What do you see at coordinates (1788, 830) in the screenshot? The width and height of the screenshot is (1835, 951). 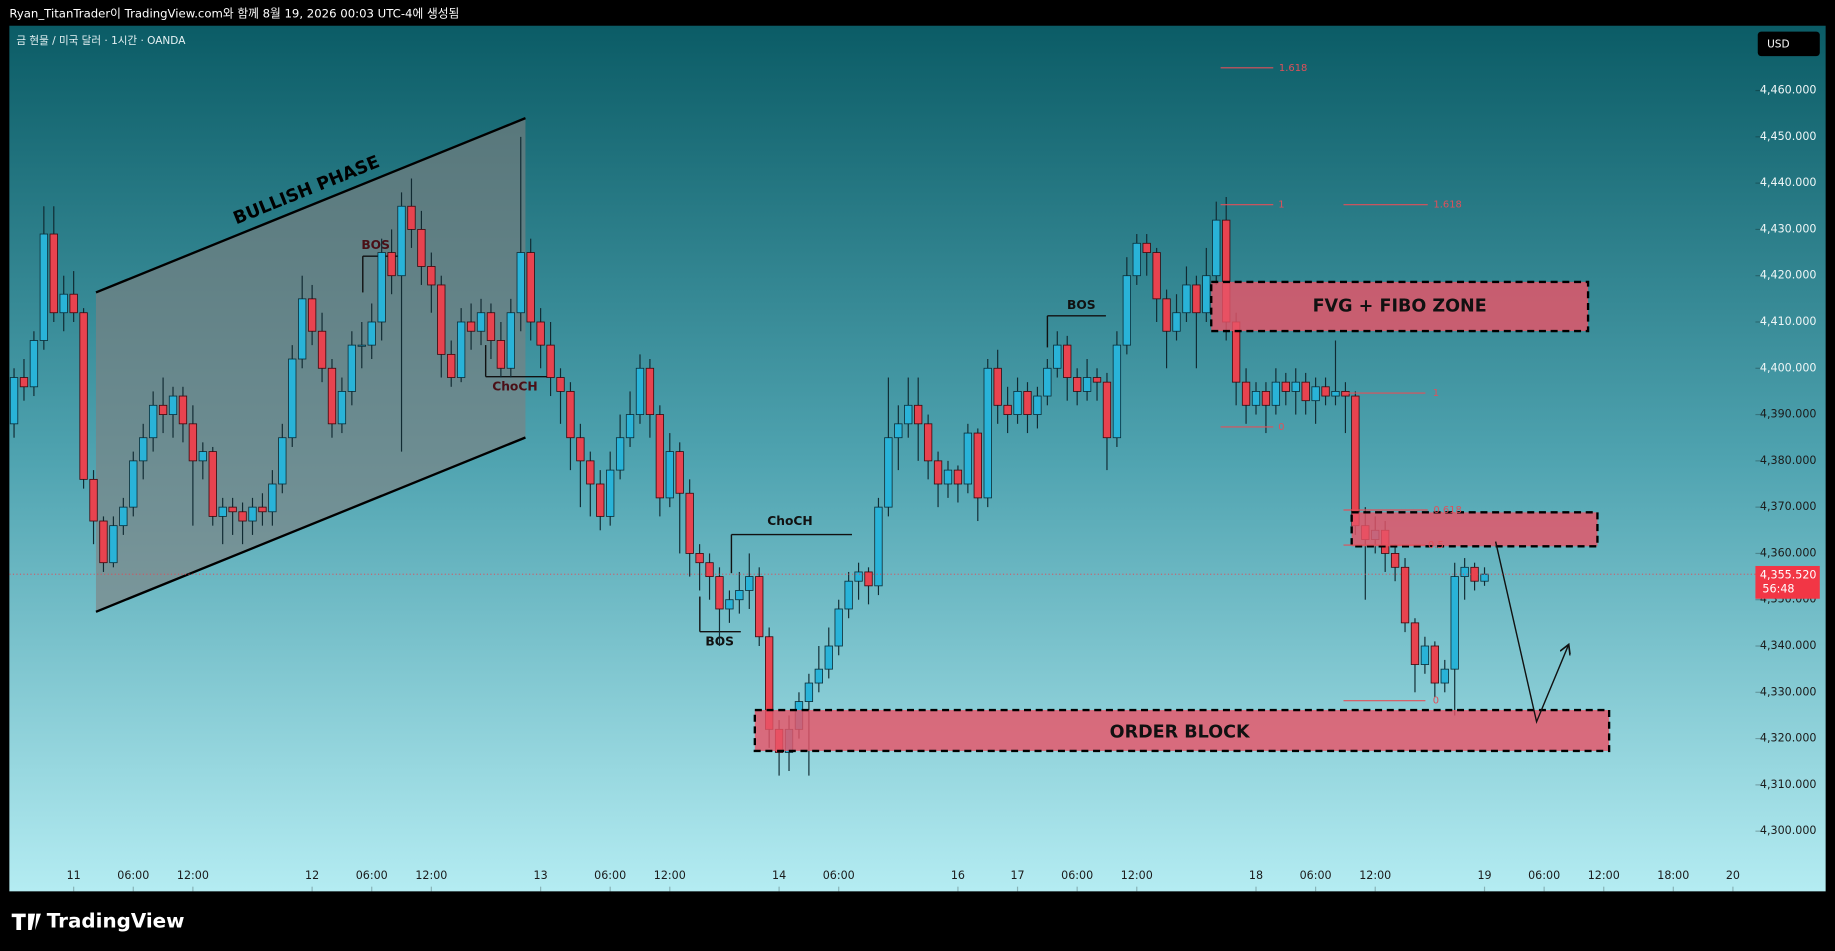 I see `y-tick-label: 4,300.000` at bounding box center [1788, 830].